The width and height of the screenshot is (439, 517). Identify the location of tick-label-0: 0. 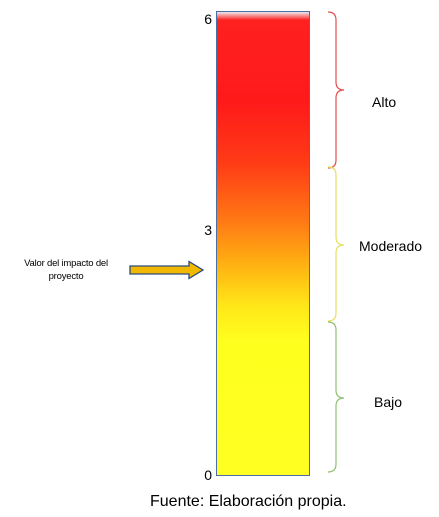
(208, 475).